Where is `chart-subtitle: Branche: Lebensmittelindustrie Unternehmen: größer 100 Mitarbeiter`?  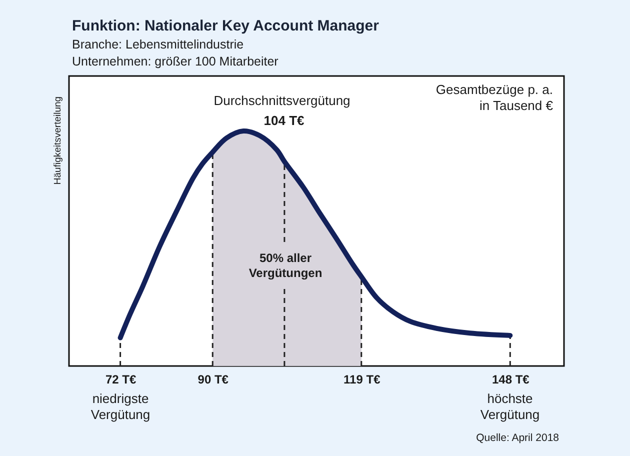
chart-subtitle: Branche: Lebensmittelindustrie Unternehmen: größer 100 Mitarbeiter is located at coordinates (175, 53).